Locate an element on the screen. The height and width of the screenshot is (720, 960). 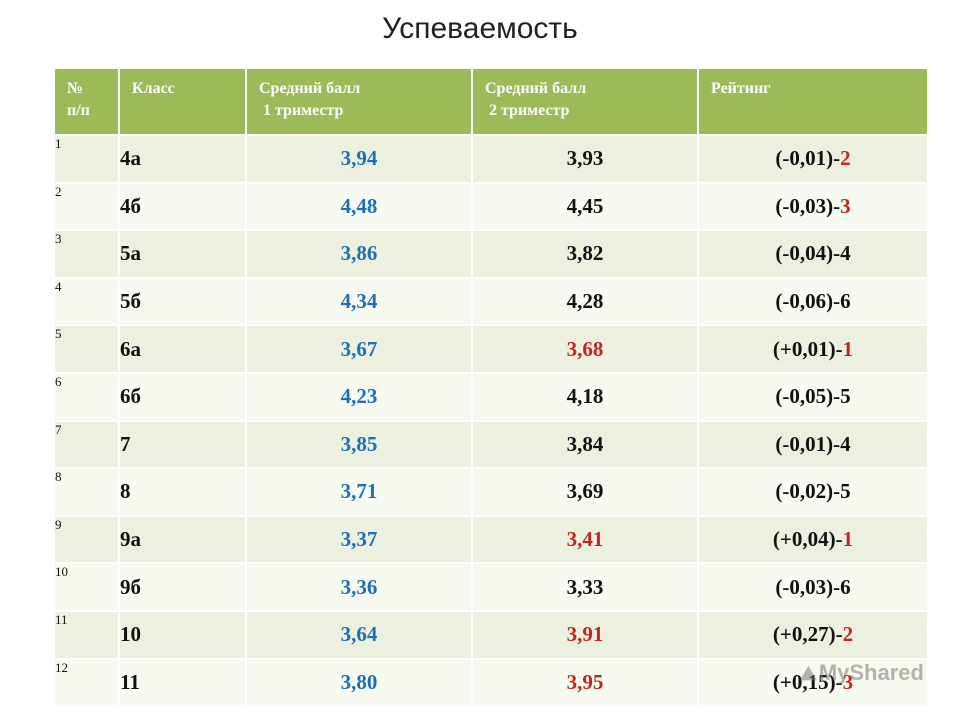
header-rating: Рейтинг is located at coordinates (813, 101).